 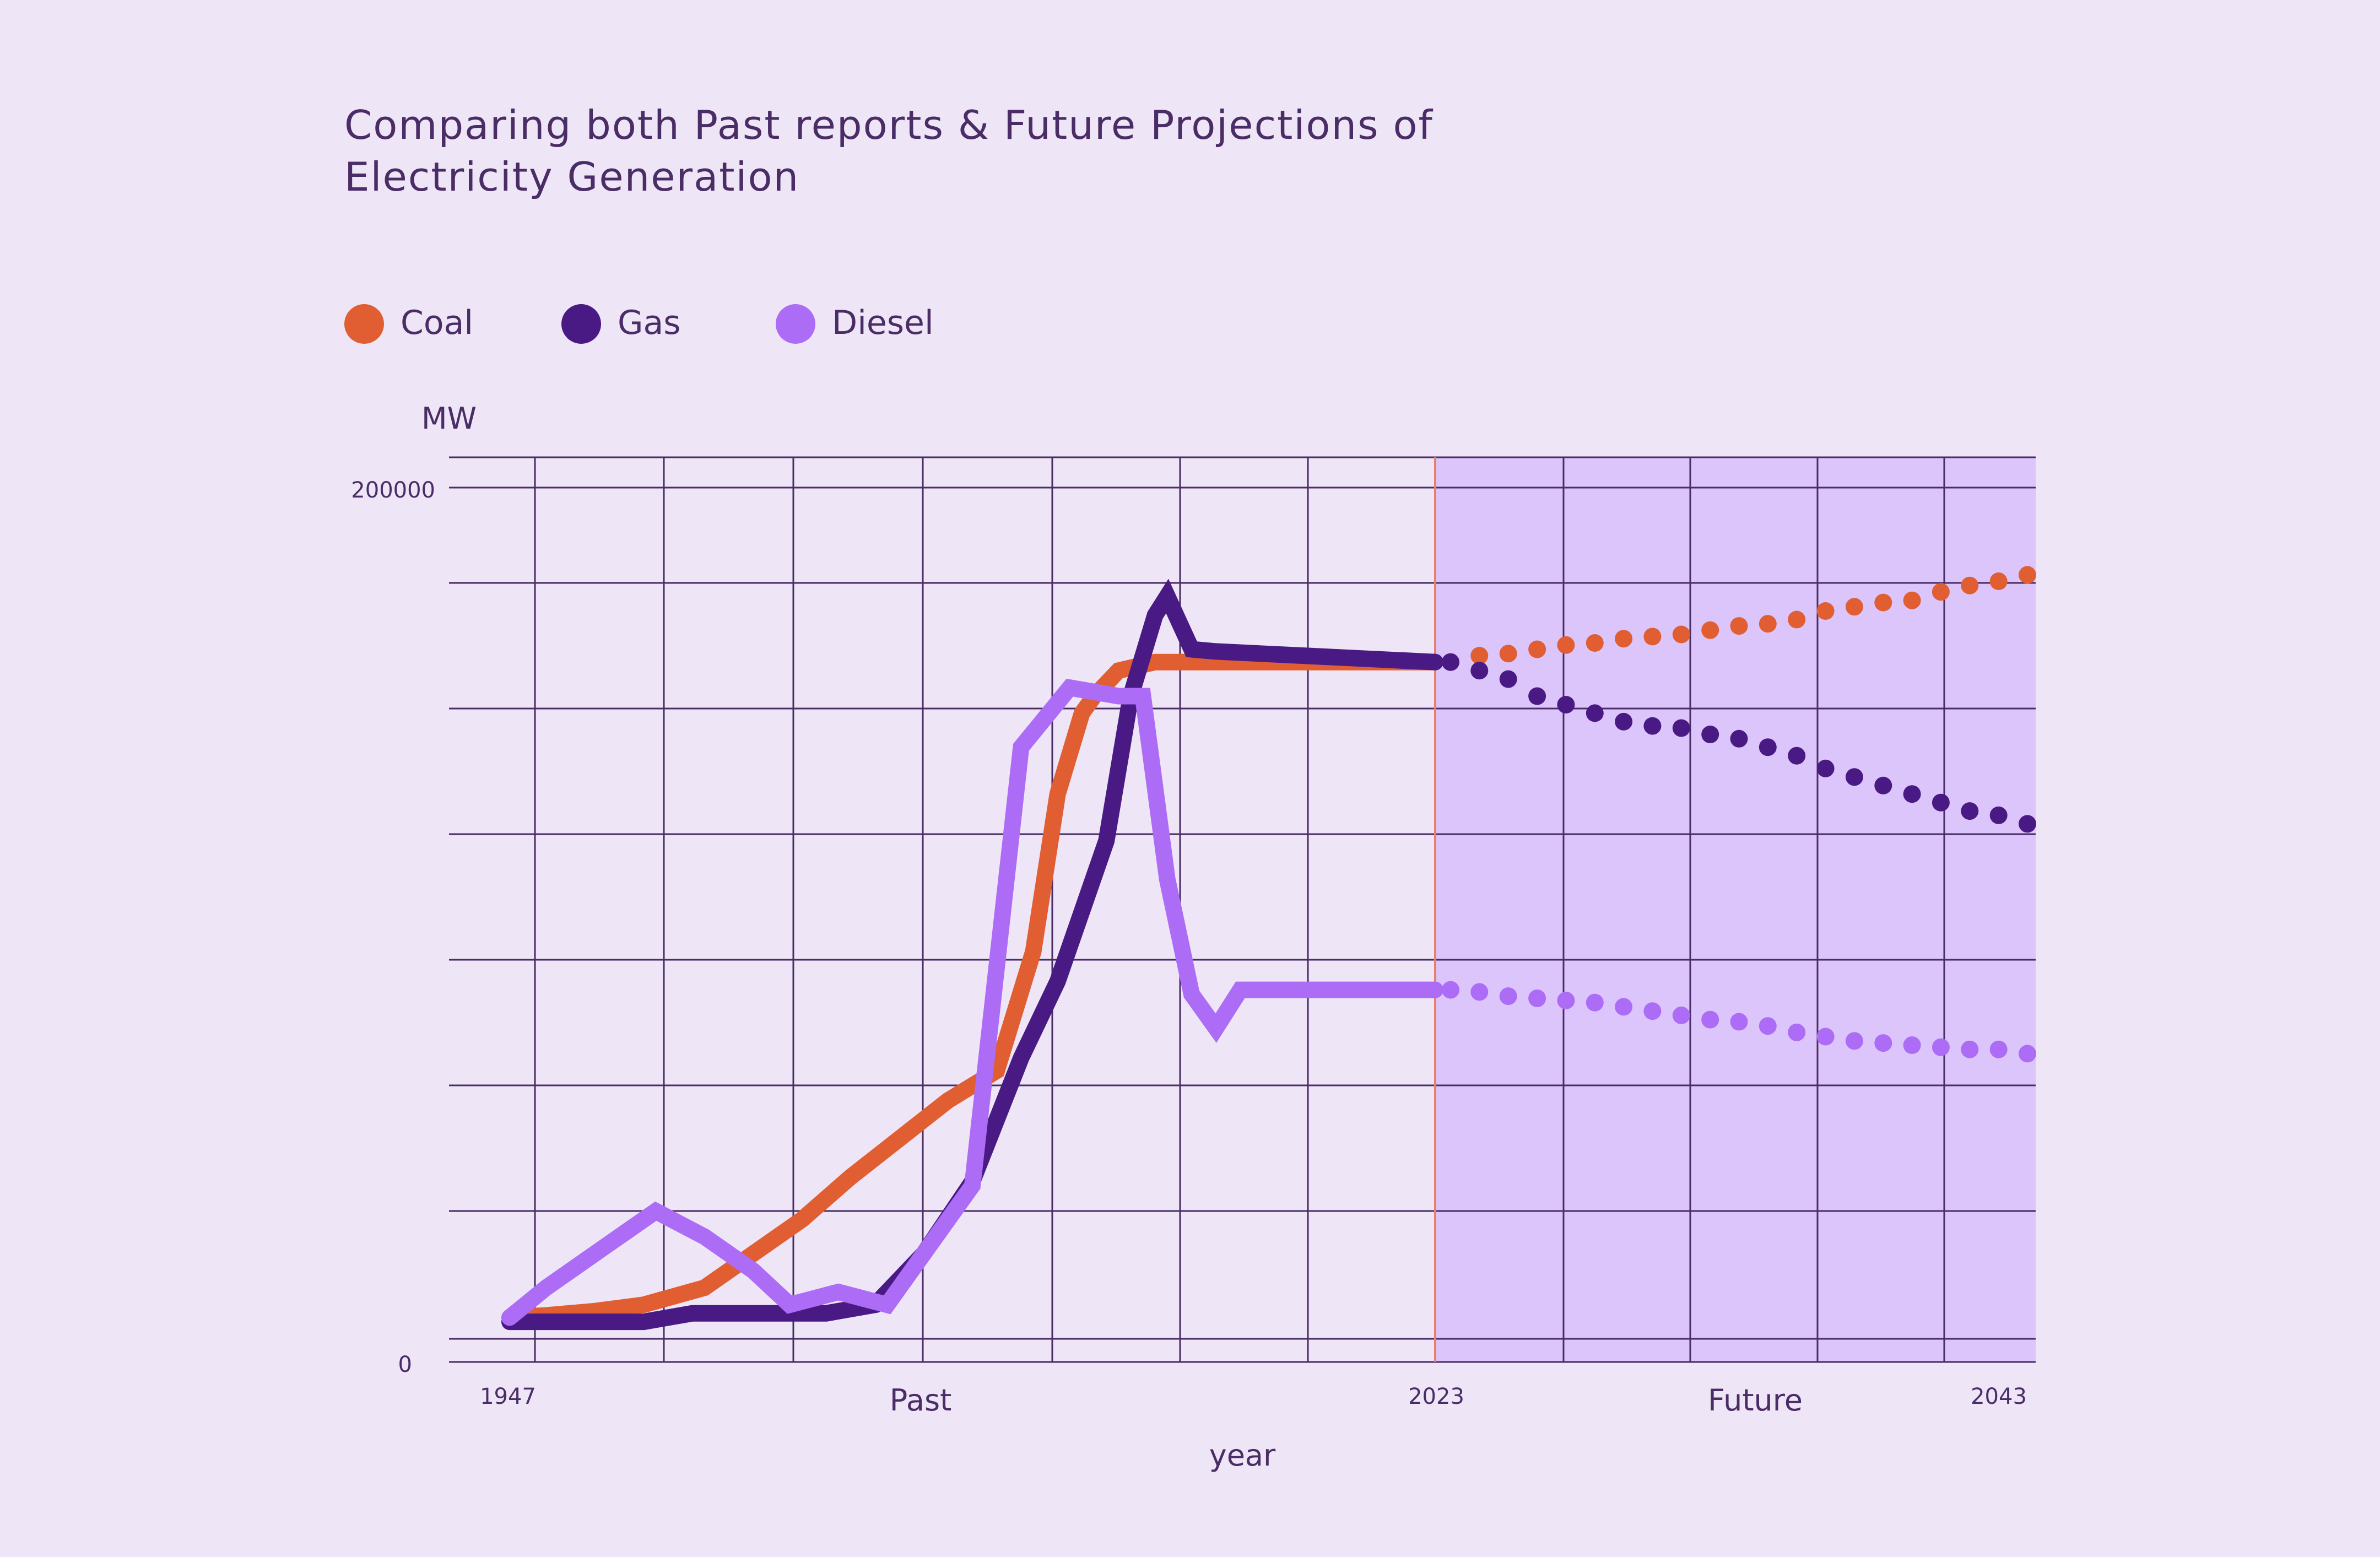 What do you see at coordinates (508, 1396) in the screenshot?
I see `x-tick-label: 1947` at bounding box center [508, 1396].